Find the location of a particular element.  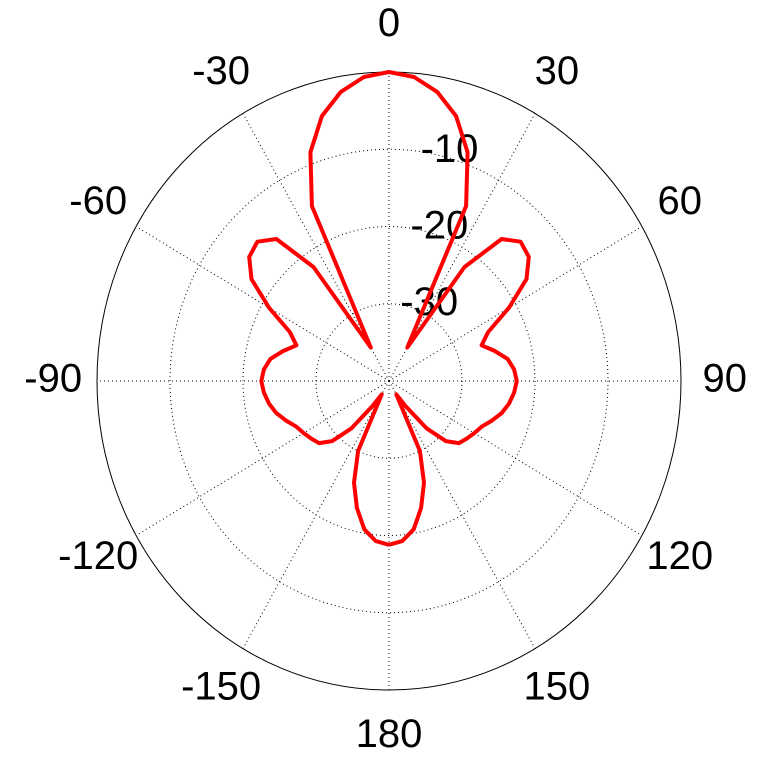

theta-tick-label: -60 is located at coordinates (98, 201).